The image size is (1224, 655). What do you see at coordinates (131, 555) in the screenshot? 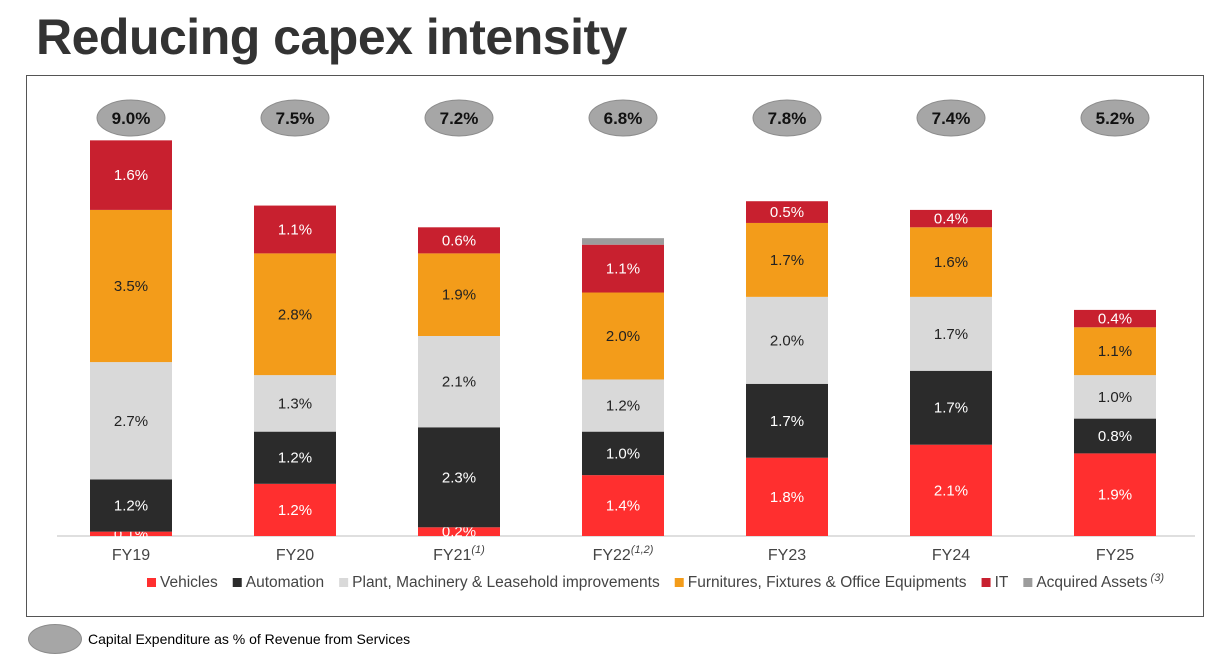
I see `x-tick-label: FY19` at bounding box center [131, 555].